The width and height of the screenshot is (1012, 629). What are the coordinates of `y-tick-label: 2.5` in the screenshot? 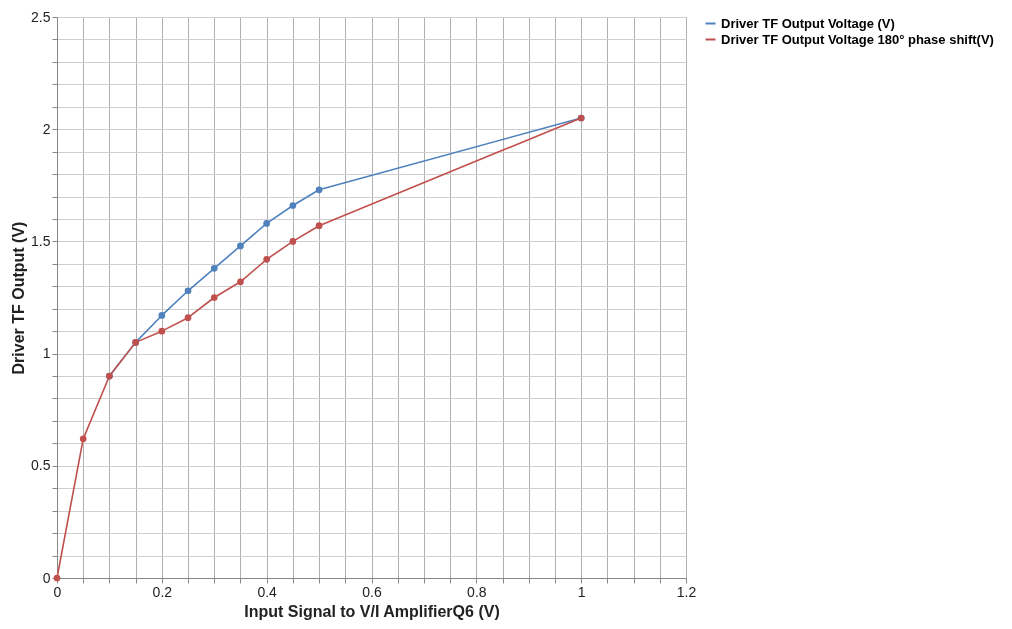 It's located at (41, 16).